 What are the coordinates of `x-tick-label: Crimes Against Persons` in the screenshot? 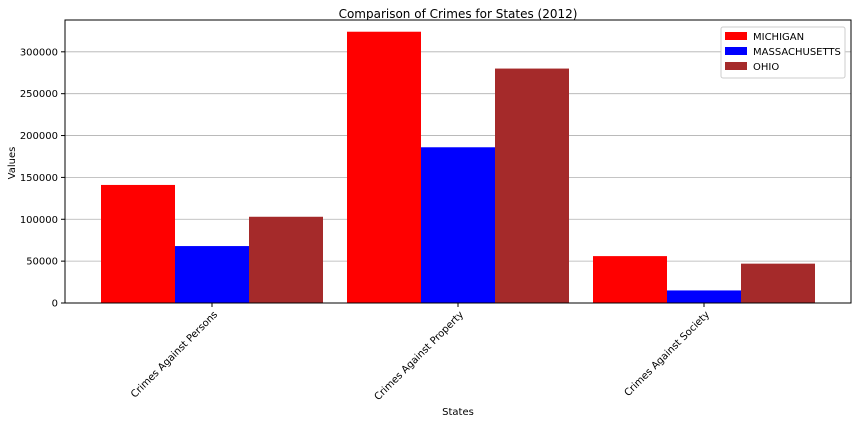 It's located at (174, 354).